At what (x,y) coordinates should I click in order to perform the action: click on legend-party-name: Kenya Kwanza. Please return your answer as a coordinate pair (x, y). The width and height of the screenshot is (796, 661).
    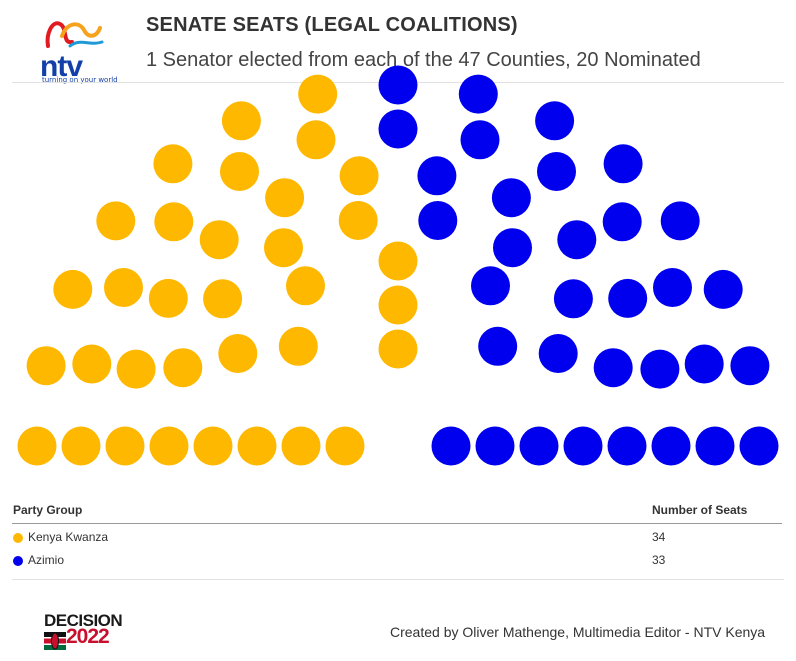
    Looking at the image, I should click on (68, 537).